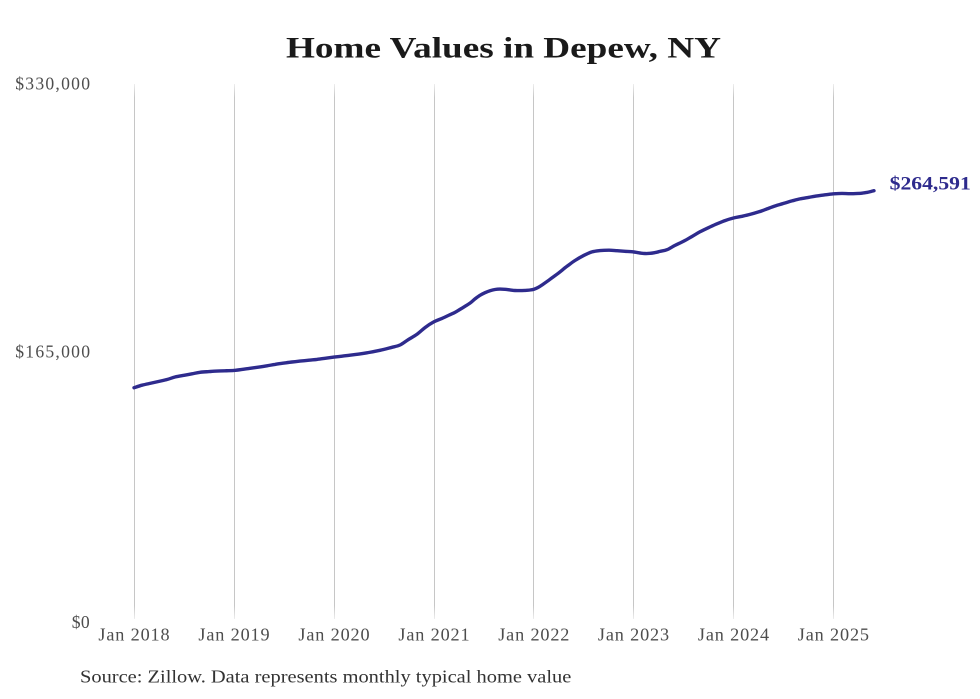 This screenshot has height=699, width=980. Describe the element at coordinates (52, 84) in the screenshot. I see `svg-text: $330,000` at that location.